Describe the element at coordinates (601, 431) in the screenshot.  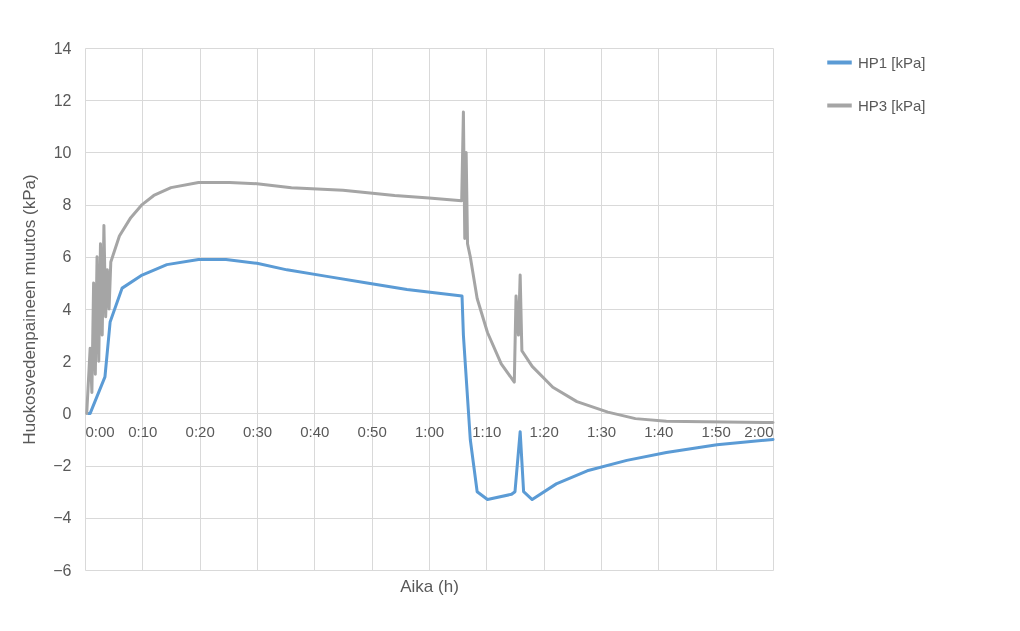
I see `x-tick-label: 1:30` at that location.